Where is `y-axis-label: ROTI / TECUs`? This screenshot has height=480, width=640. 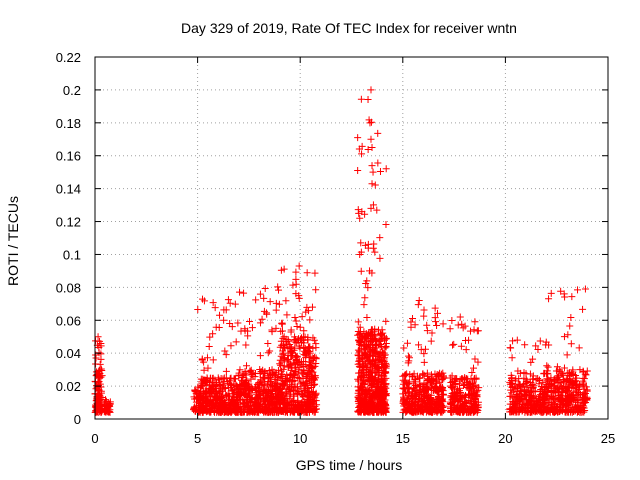 y-axis-label: ROTI / TECUs is located at coordinates (13, 241).